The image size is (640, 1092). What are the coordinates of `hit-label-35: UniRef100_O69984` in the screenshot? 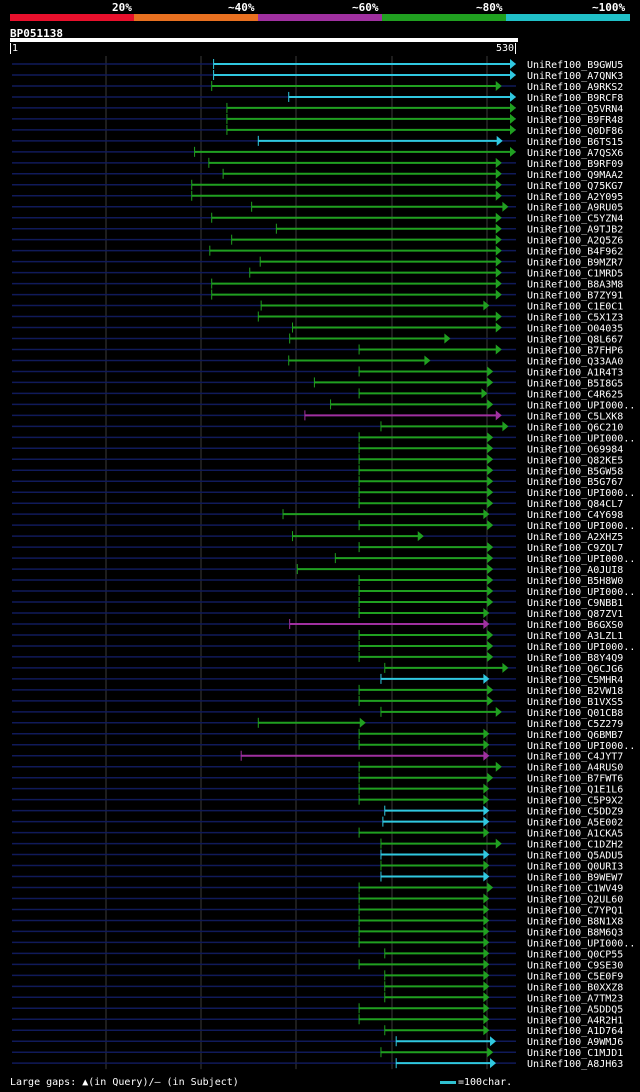 It's located at (575, 449).